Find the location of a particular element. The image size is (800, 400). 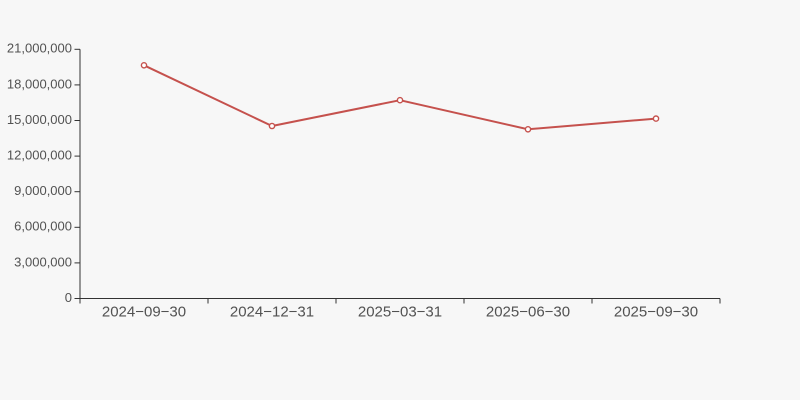

y-axis-tick-label: 6,000,000 is located at coordinates (43, 226).